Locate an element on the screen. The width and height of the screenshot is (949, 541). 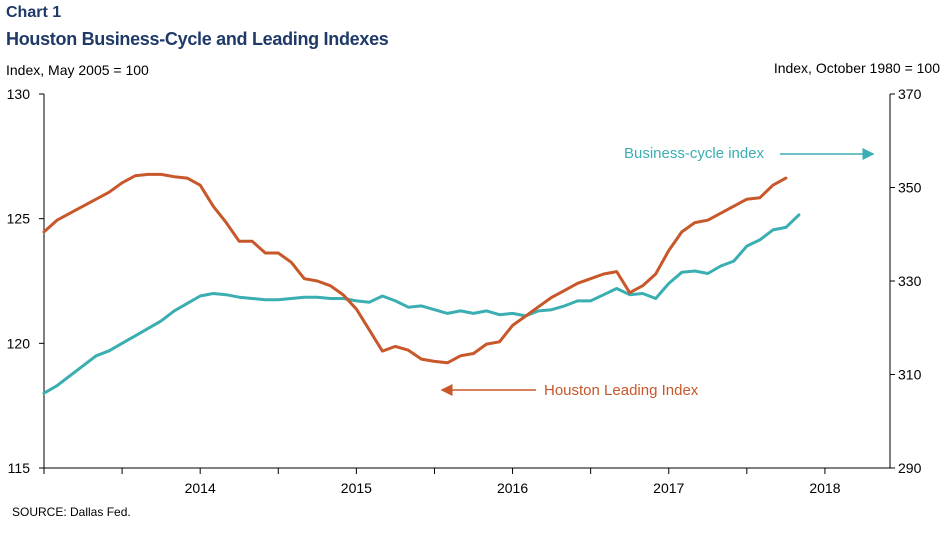
x-tick-label: 2017 is located at coordinates (668, 488).